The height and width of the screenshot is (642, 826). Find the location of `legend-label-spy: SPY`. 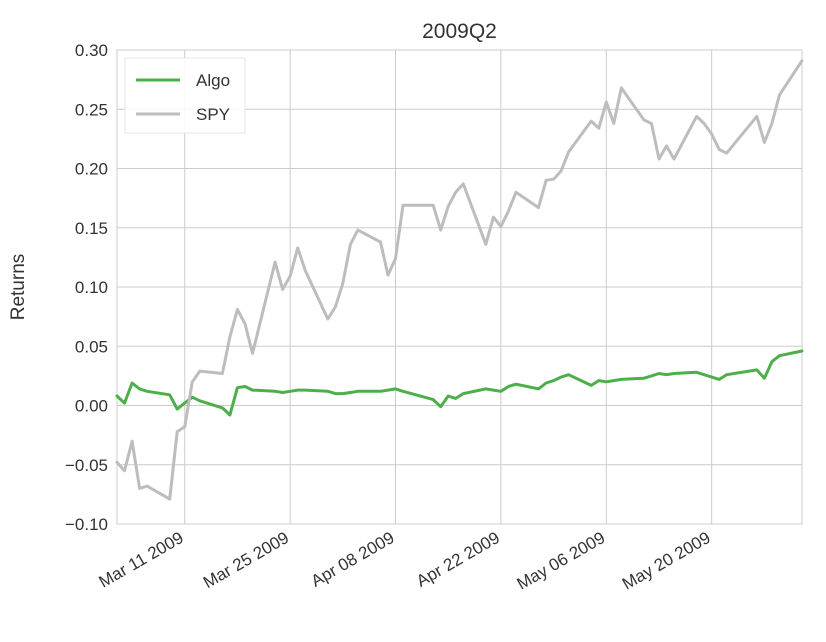

legend-label-spy: SPY is located at coordinates (213, 114).